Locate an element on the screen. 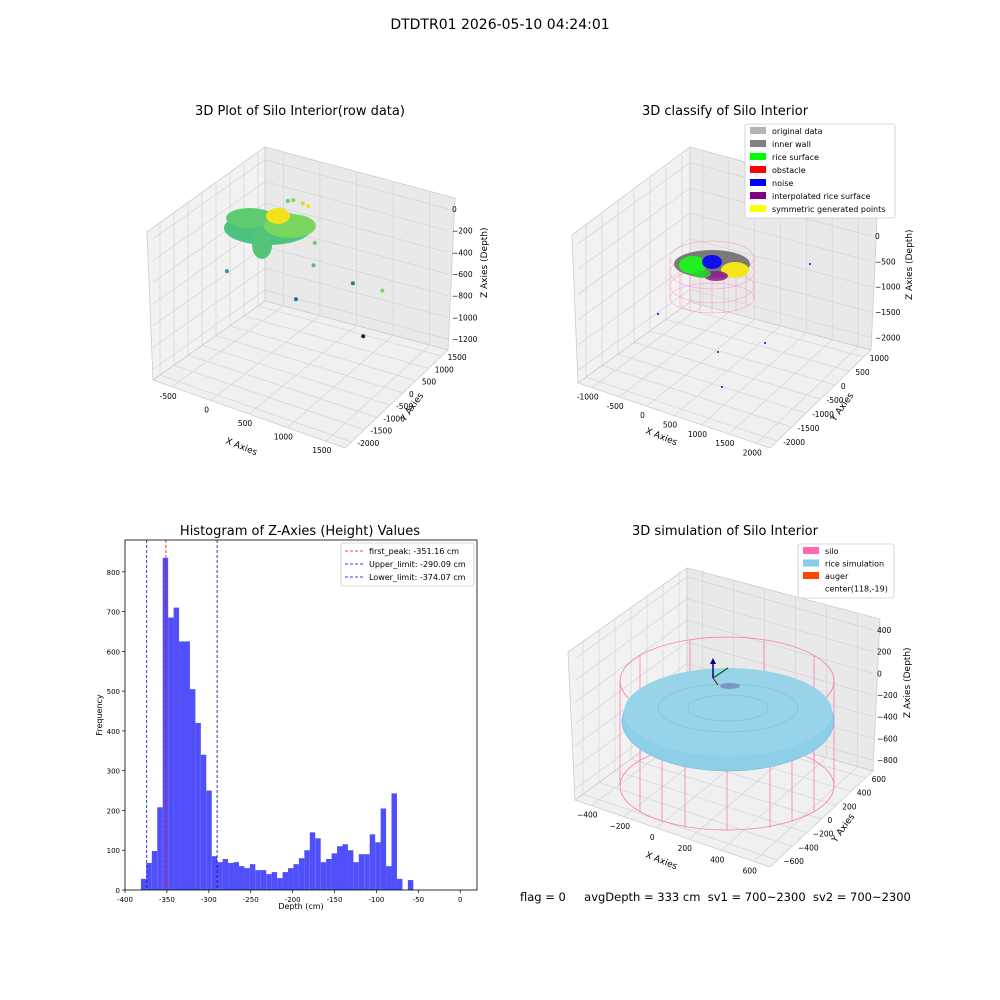 This screenshot has width=1000, height=1000. panel4-legend: silo rice simulation auger center(118,-19) is located at coordinates (846, 571).